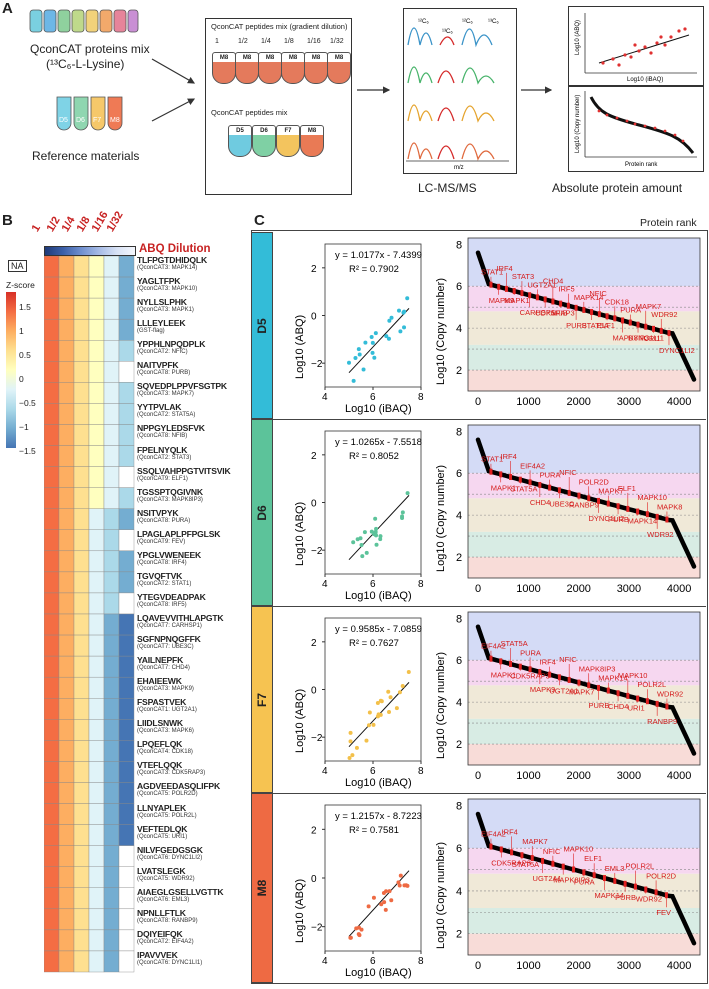 The image size is (709, 989). What do you see at coordinates (314, 317) in the screenshot?
I see `scatter-ytick: 0` at bounding box center [314, 317].